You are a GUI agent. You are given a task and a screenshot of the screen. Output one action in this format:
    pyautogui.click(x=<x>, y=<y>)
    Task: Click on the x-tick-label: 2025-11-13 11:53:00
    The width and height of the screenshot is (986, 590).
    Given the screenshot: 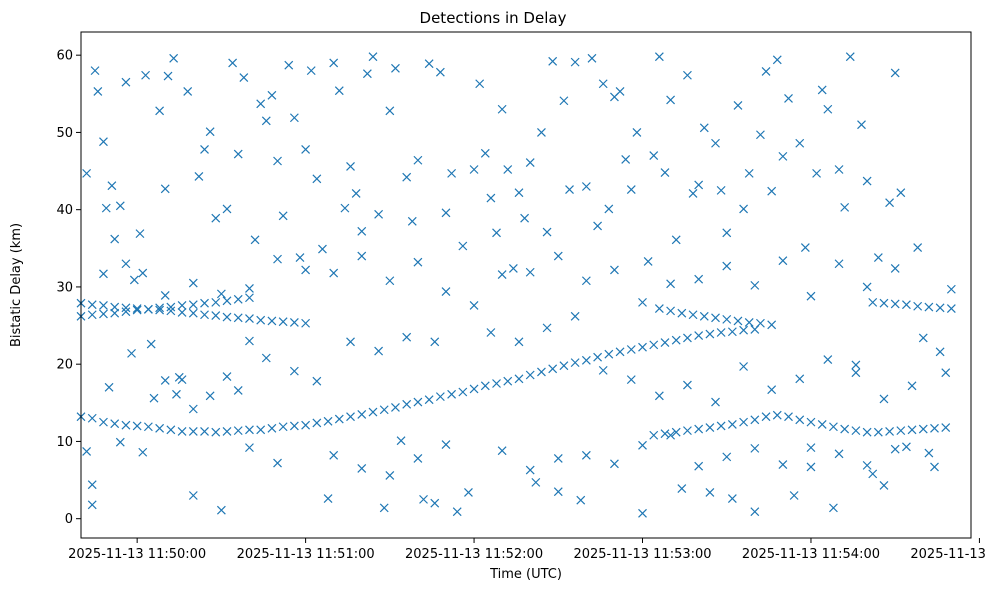 What is the action you would take?
    pyautogui.click(x=642, y=554)
    